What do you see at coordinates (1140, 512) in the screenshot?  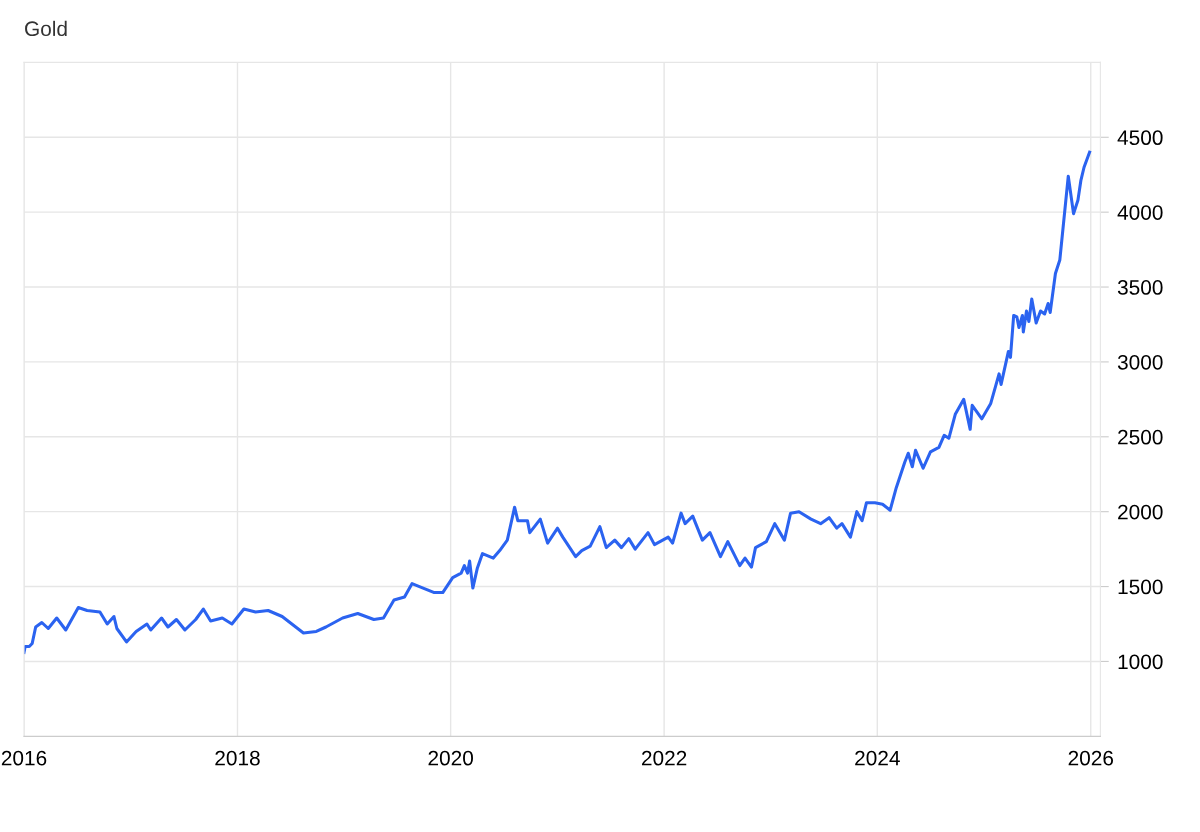 I see `y-tick-label: 2000` at bounding box center [1140, 512].